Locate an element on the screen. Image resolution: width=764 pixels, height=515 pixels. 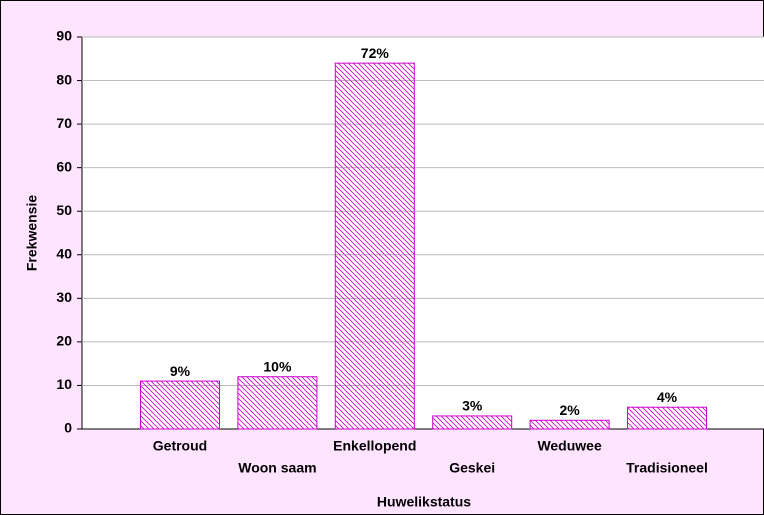
x-tick-label: Geskei is located at coordinates (472, 468).